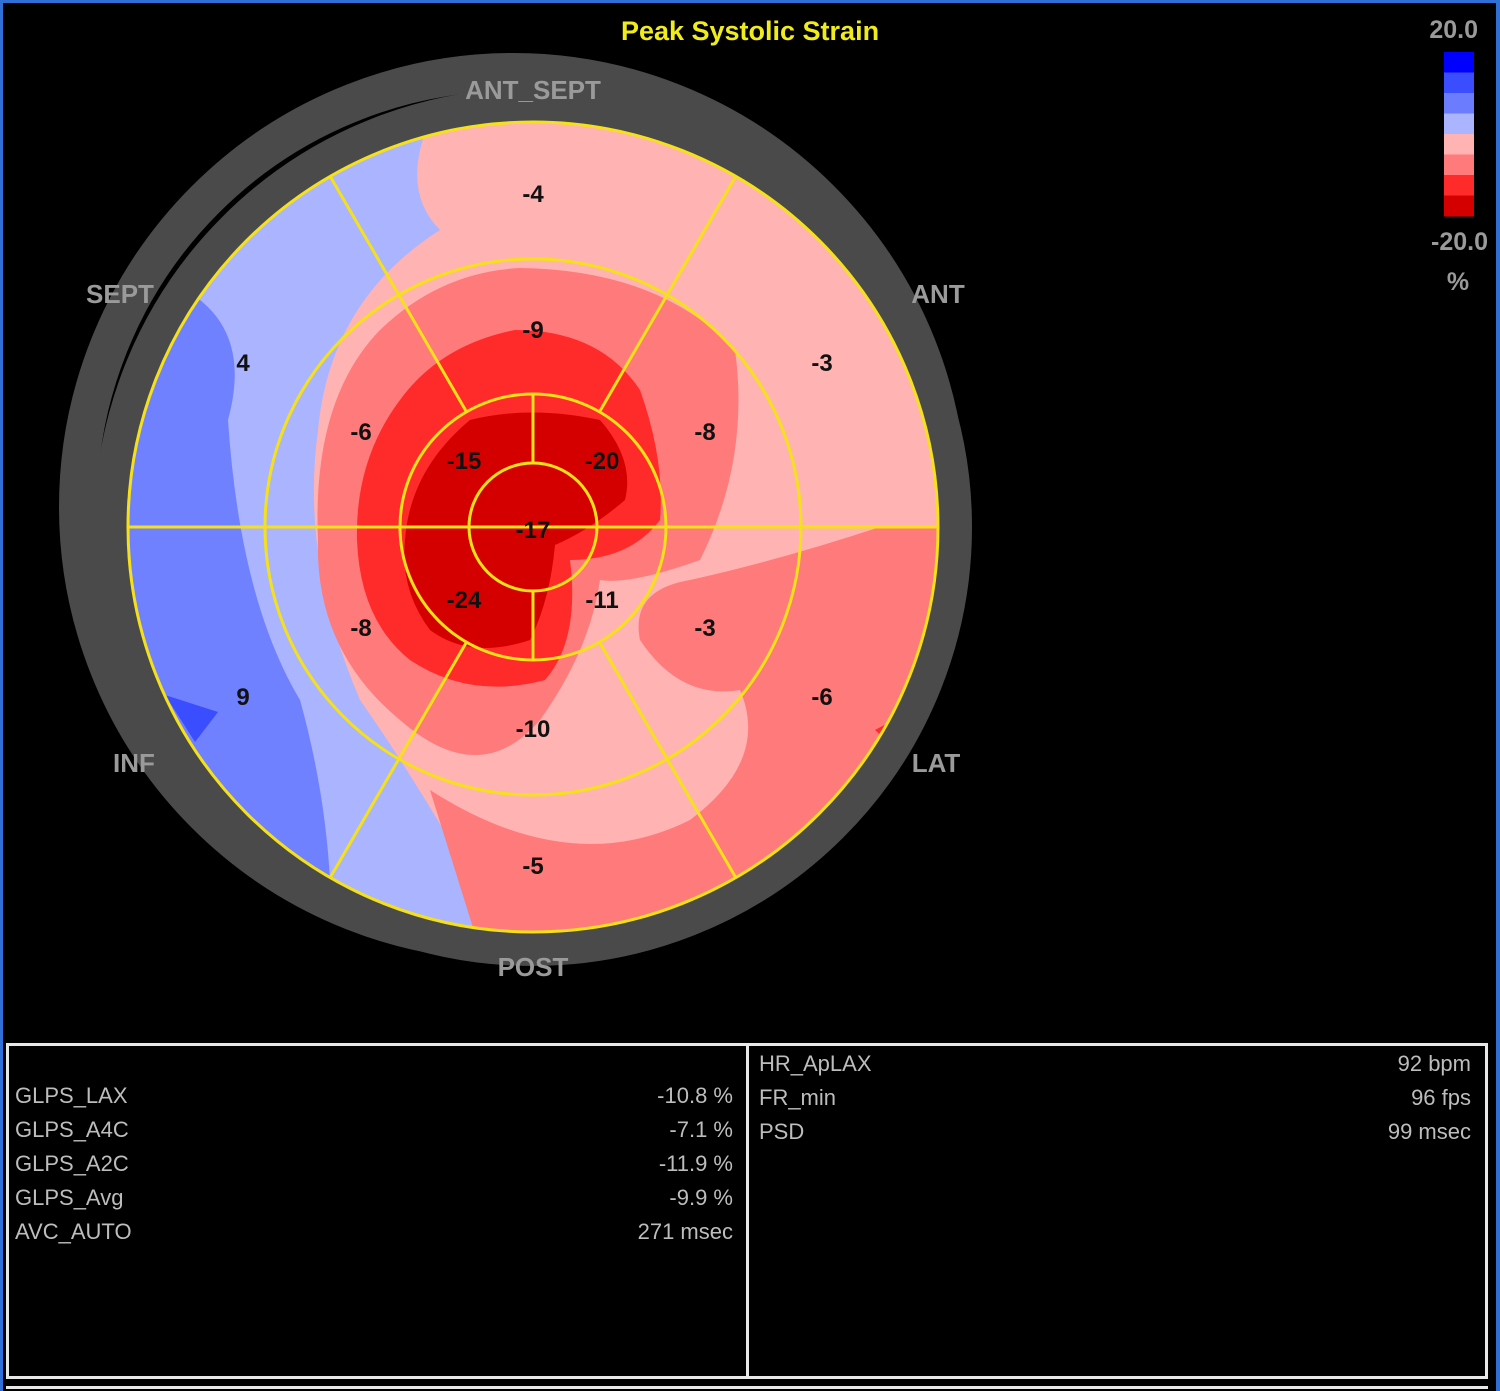  Describe the element at coordinates (782, 1131) in the screenshot. I see `info-label: PSD` at that location.